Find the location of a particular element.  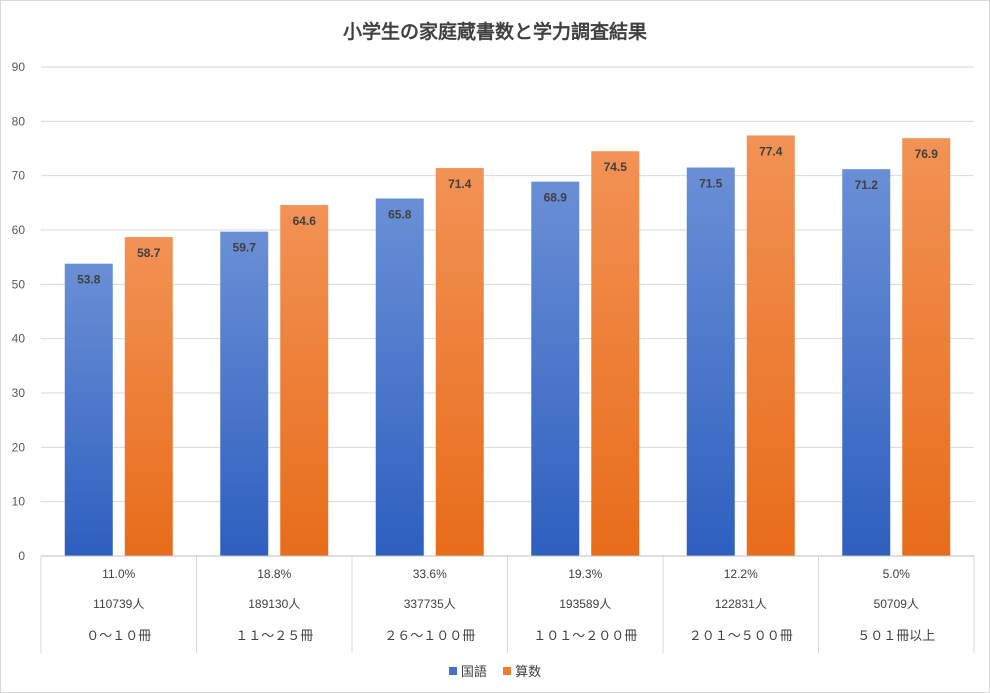

category-count-label: 110739人 is located at coordinates (118, 604).